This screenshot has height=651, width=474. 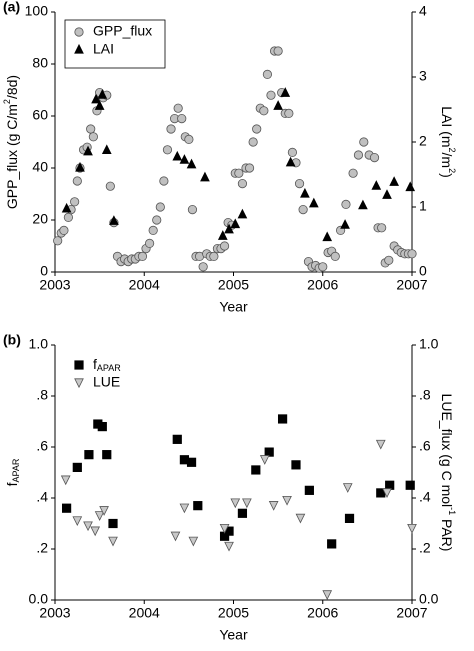 What do you see at coordinates (447, 161) in the screenshot?
I see `y2-axis-label-part: /m` at bounding box center [447, 161].